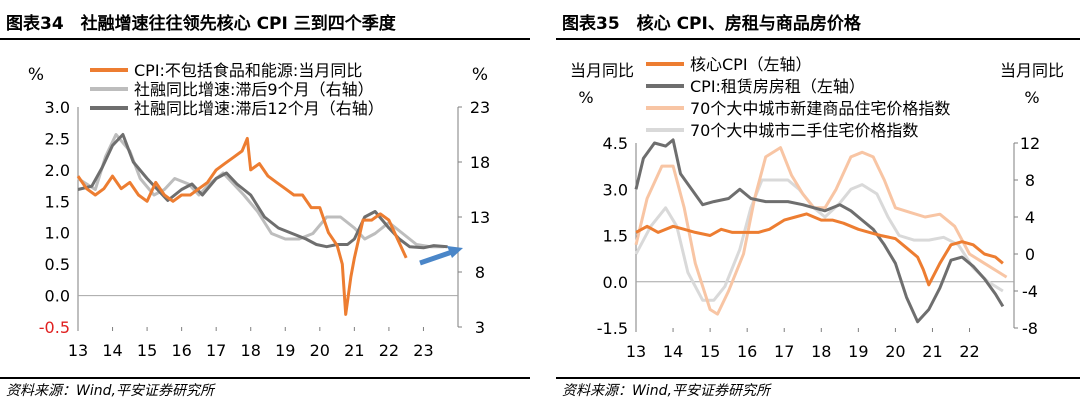 This screenshot has width=1080, height=411. I want to click on y-tick-label-left: 2.0, so click(57, 170).